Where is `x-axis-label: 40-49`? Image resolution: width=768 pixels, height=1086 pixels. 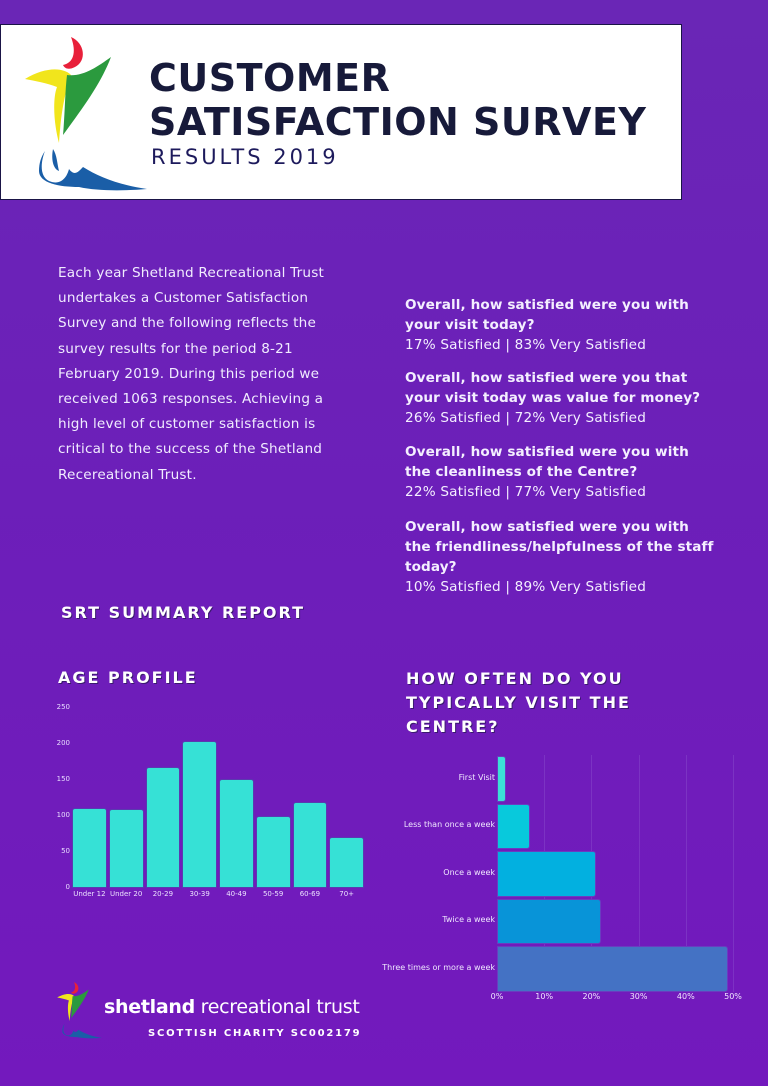
x-axis-label: 40-49 is located at coordinates (236, 894).